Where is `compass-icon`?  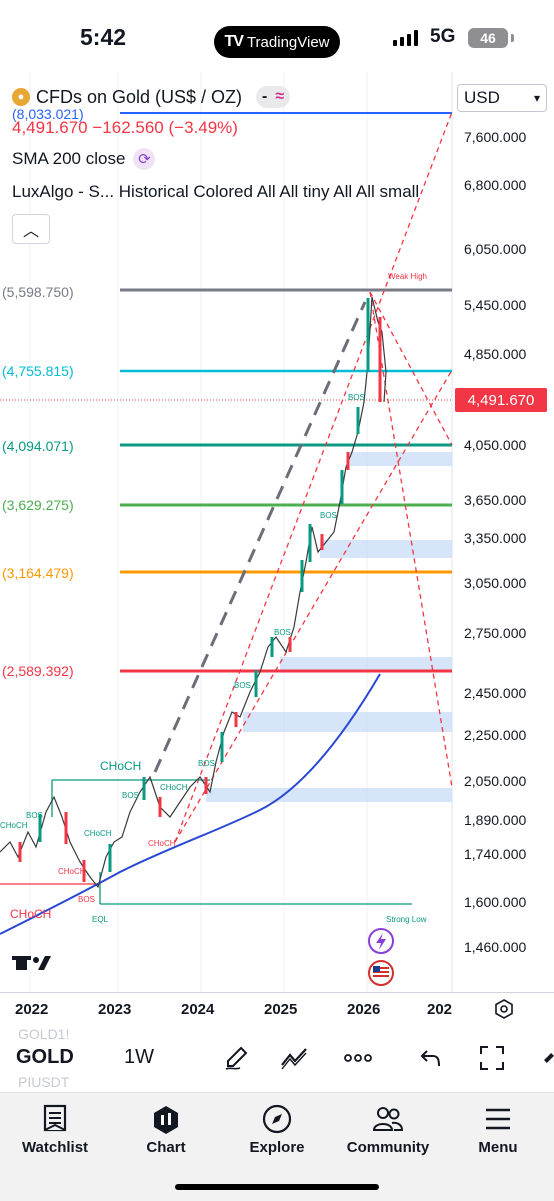
compass-icon is located at coordinates (277, 1119).